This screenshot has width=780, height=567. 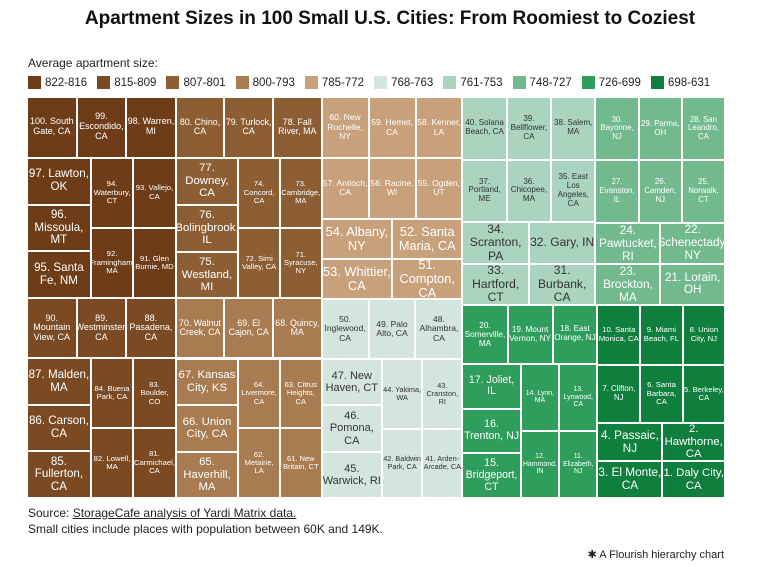 I want to click on tile-label: 36. Chicopee, MA, so click(x=529, y=190).